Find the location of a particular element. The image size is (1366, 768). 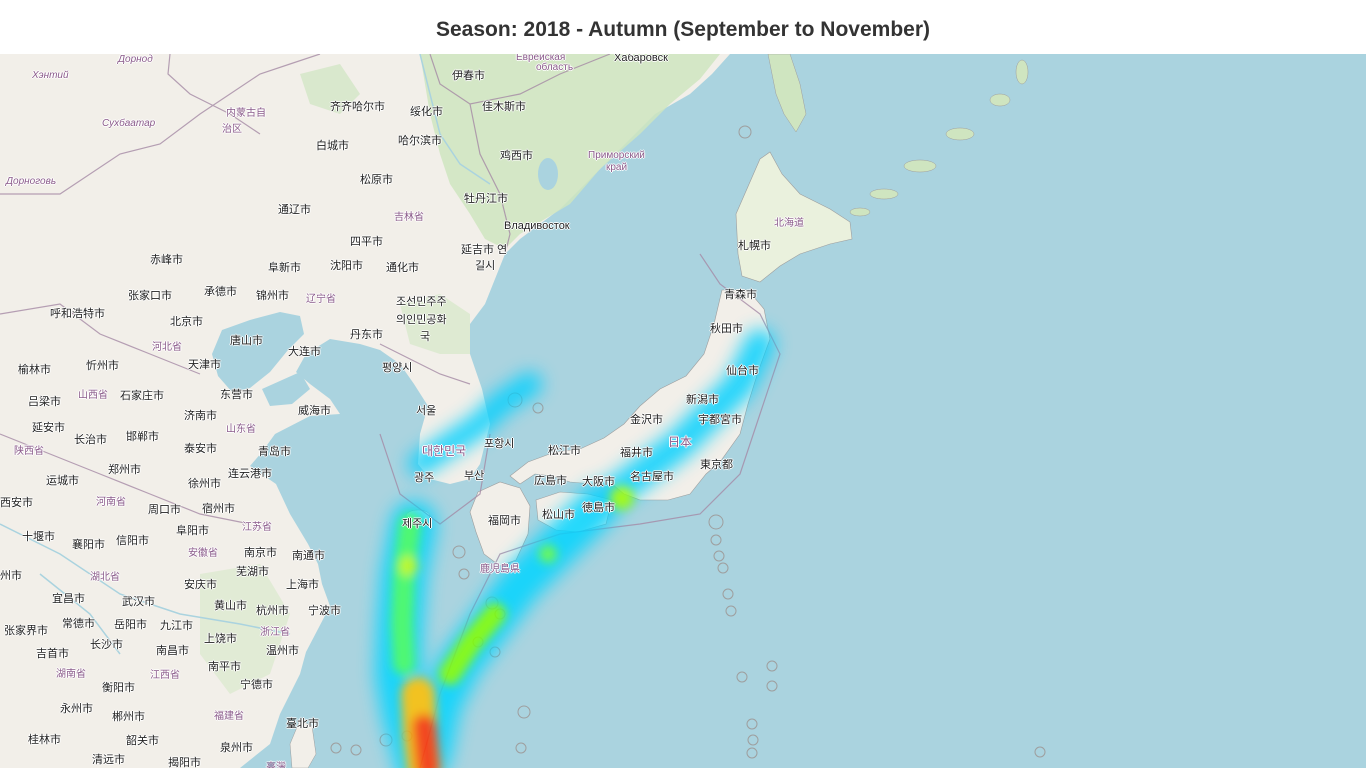

map-label: 金沢市 is located at coordinates (646, 420).